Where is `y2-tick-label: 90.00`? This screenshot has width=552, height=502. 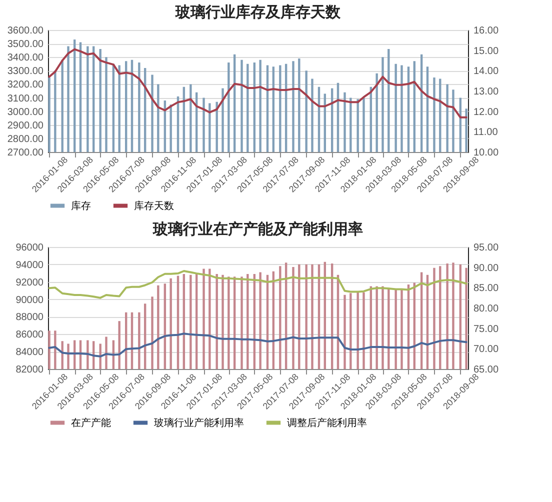
y2-tick-label: 90.00 is located at coordinates (486, 268).